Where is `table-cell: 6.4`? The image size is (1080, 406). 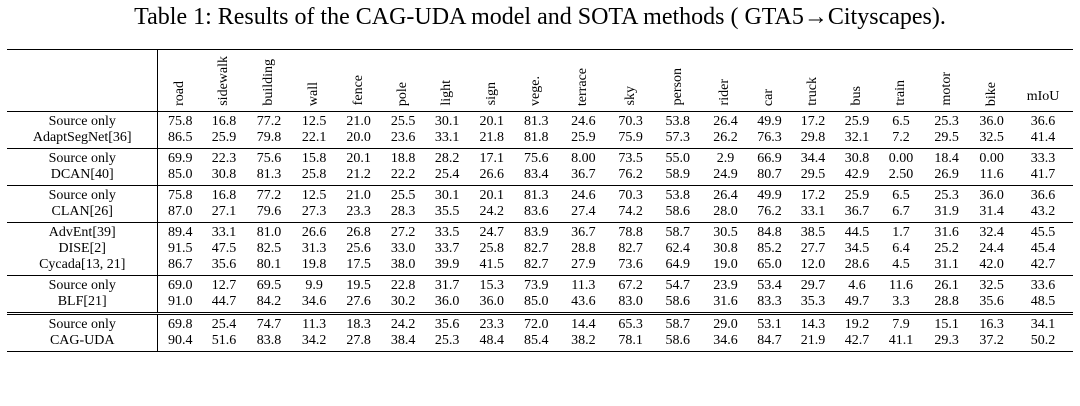 table-cell: 6.4 is located at coordinates (901, 248).